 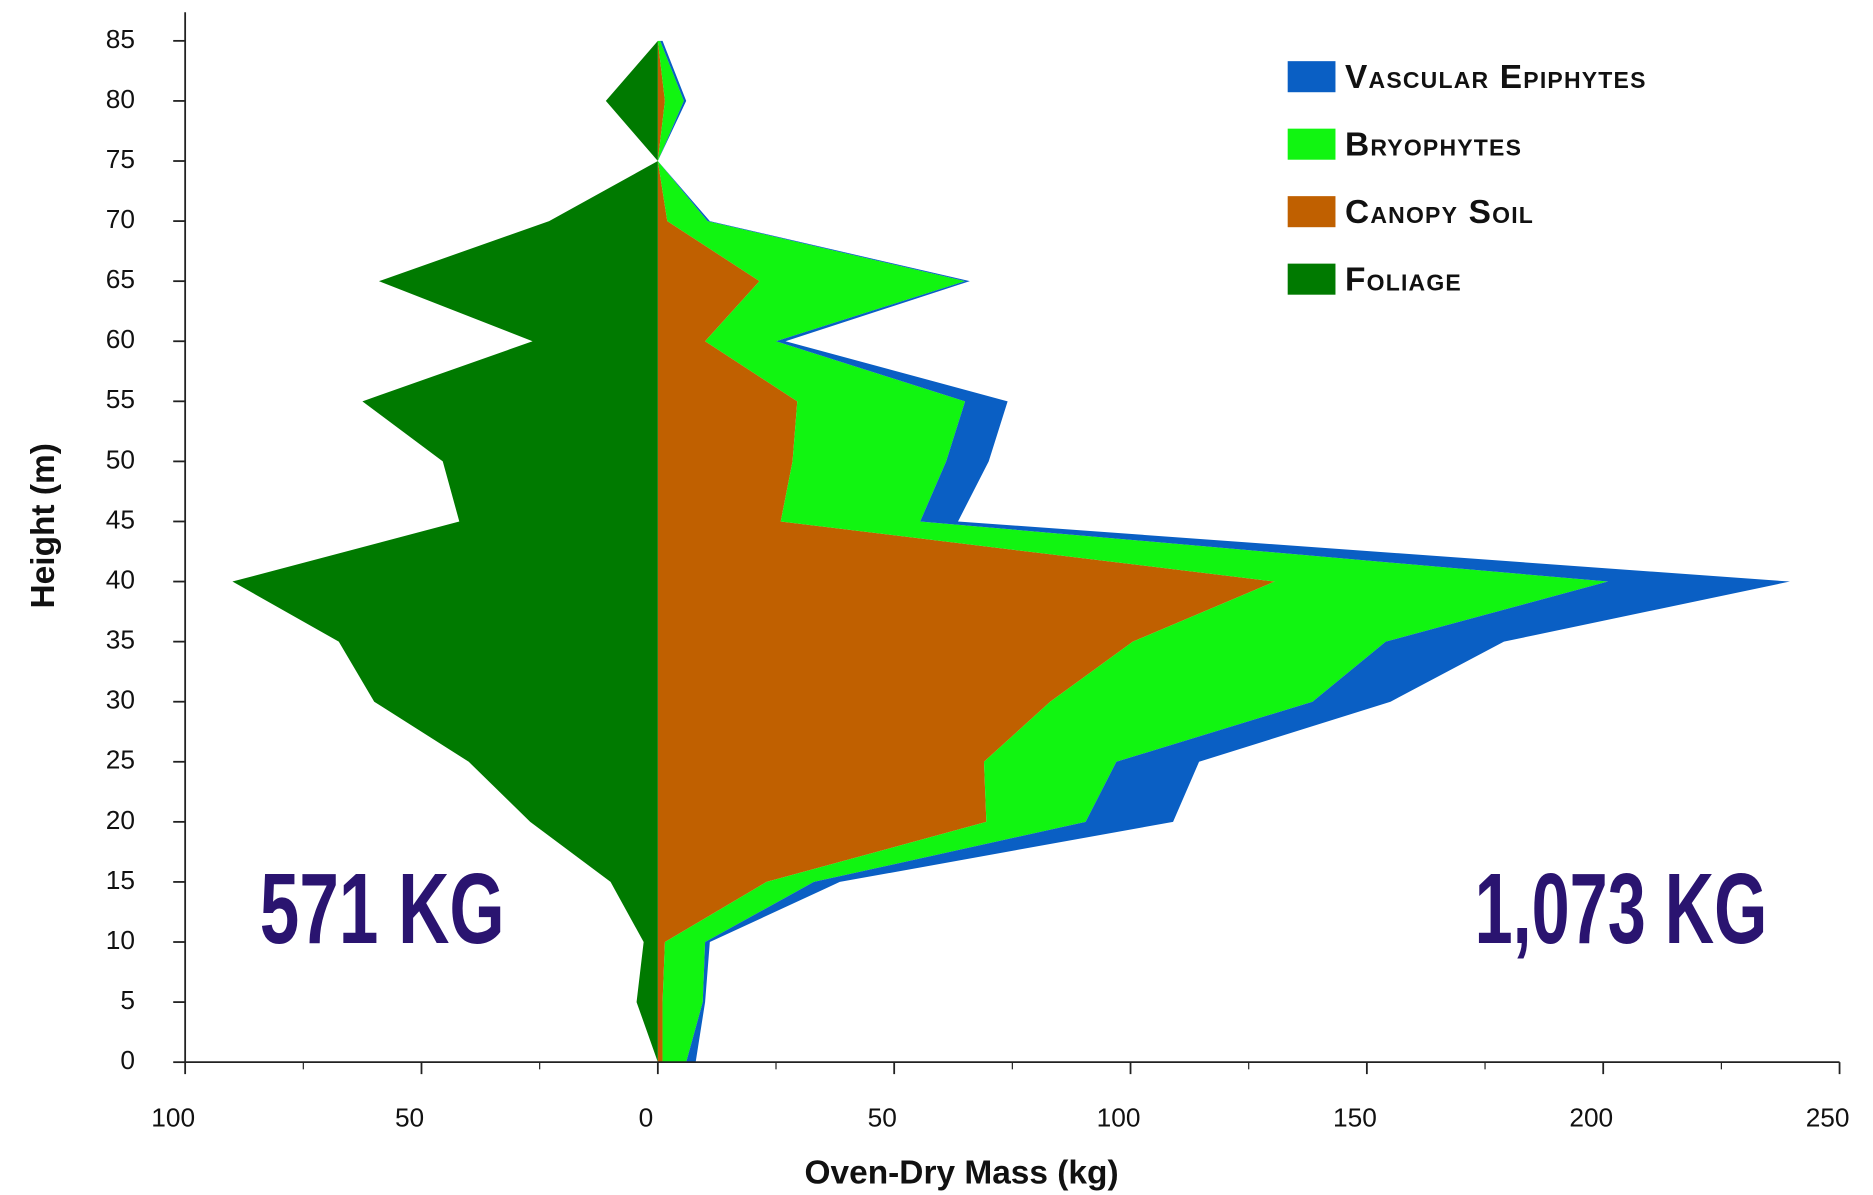 I want to click on x-tick-label: 0, so click(x=646, y=1117).